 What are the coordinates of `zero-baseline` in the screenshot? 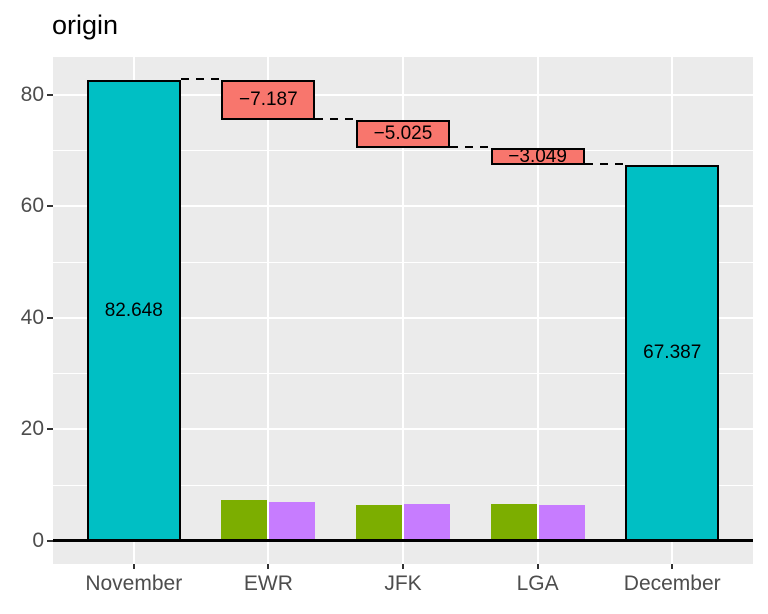 It's located at (403, 541).